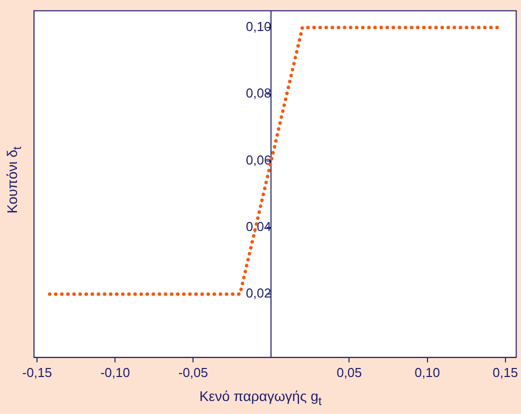 Image resolution: width=521 pixels, height=414 pixels. What do you see at coordinates (259, 93) in the screenshot?
I see `y-tick-label: 0,08` at bounding box center [259, 93].